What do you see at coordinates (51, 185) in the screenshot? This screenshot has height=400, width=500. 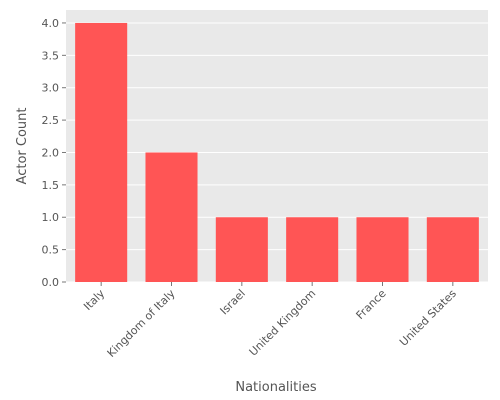 I see `y-tick-label: 1.5` at bounding box center [51, 185].